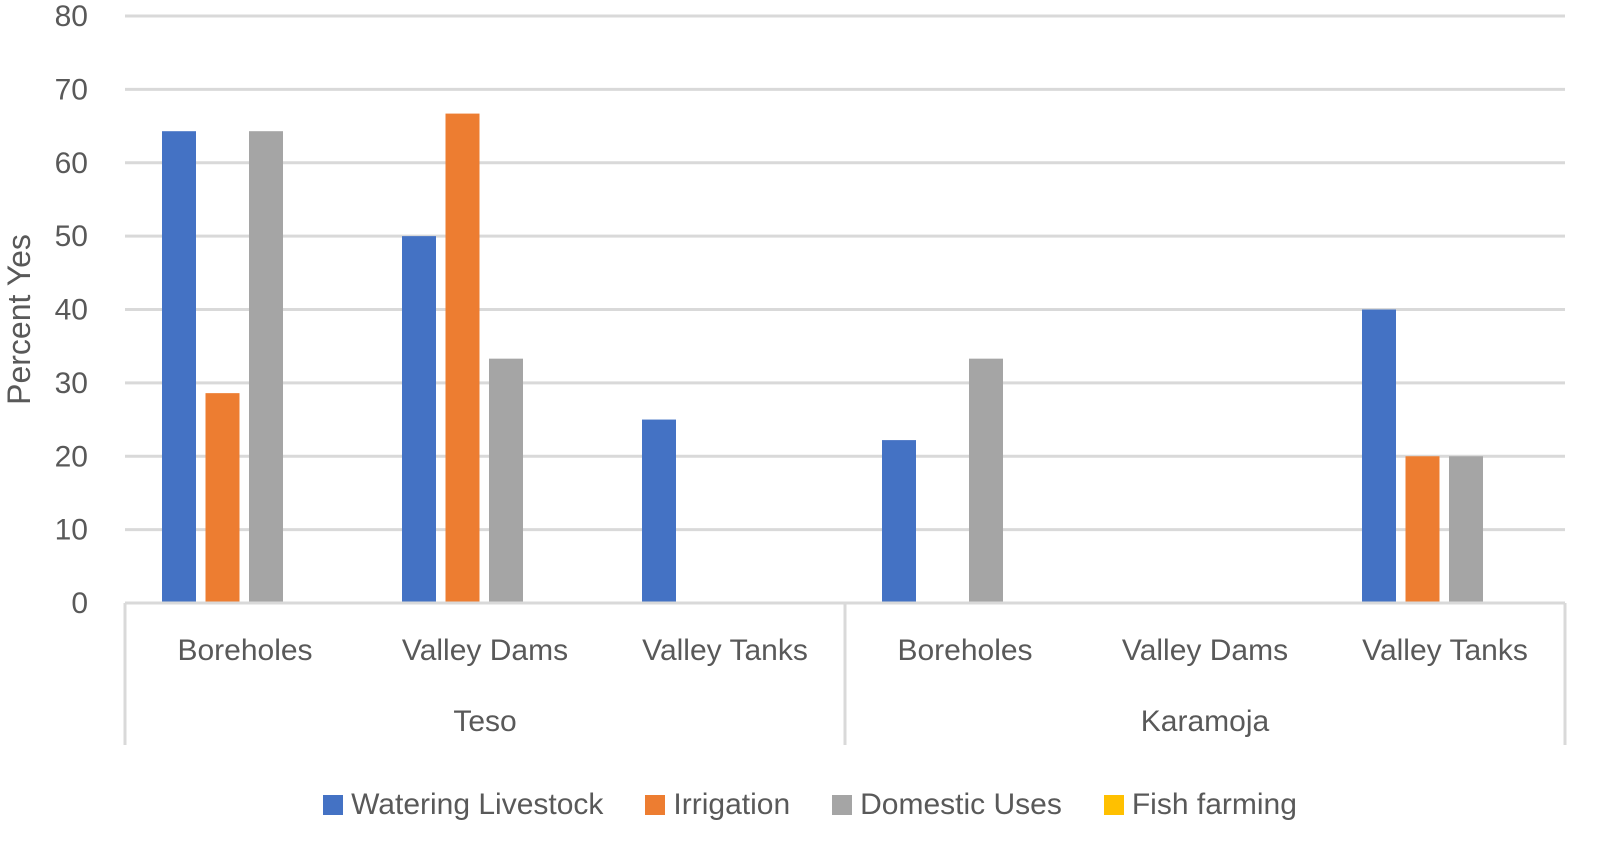  I want to click on legend-label: Domestic Uses, so click(961, 804).